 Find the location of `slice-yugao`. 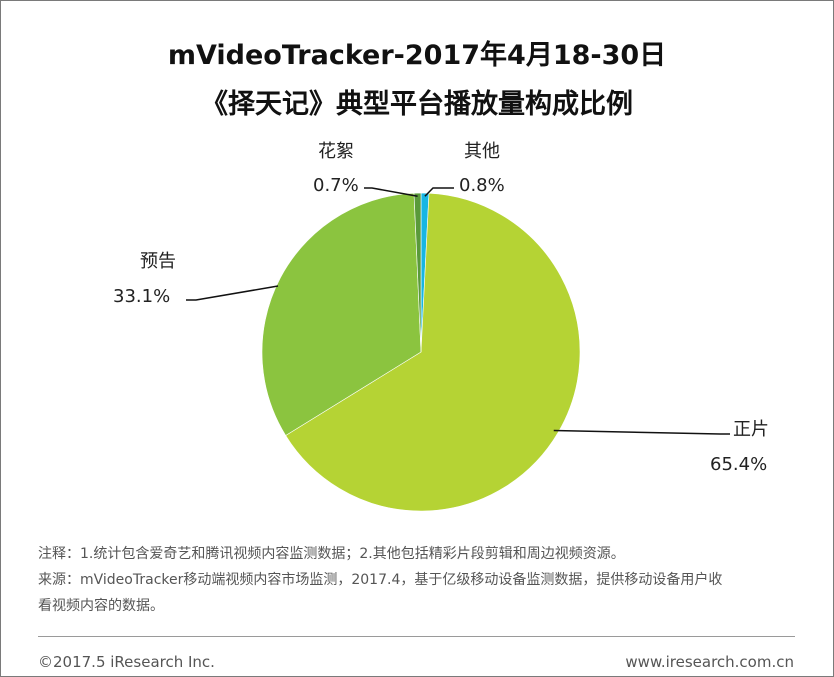

slice-yugao is located at coordinates (341, 314).